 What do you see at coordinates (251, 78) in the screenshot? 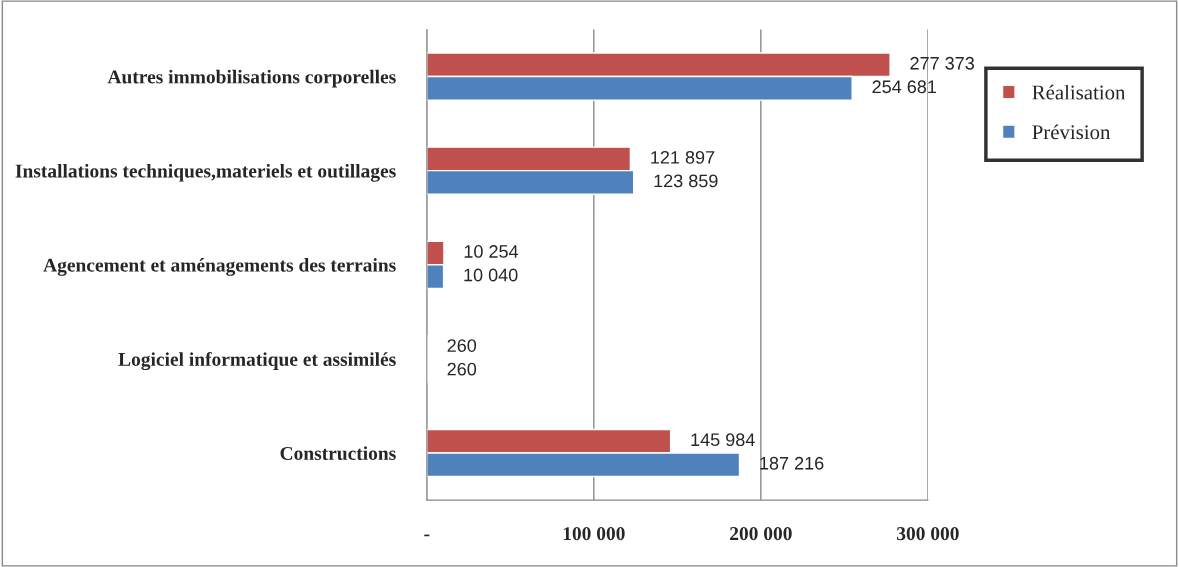
I see `y-tick-label: Autres immobilisations corporelles` at bounding box center [251, 78].